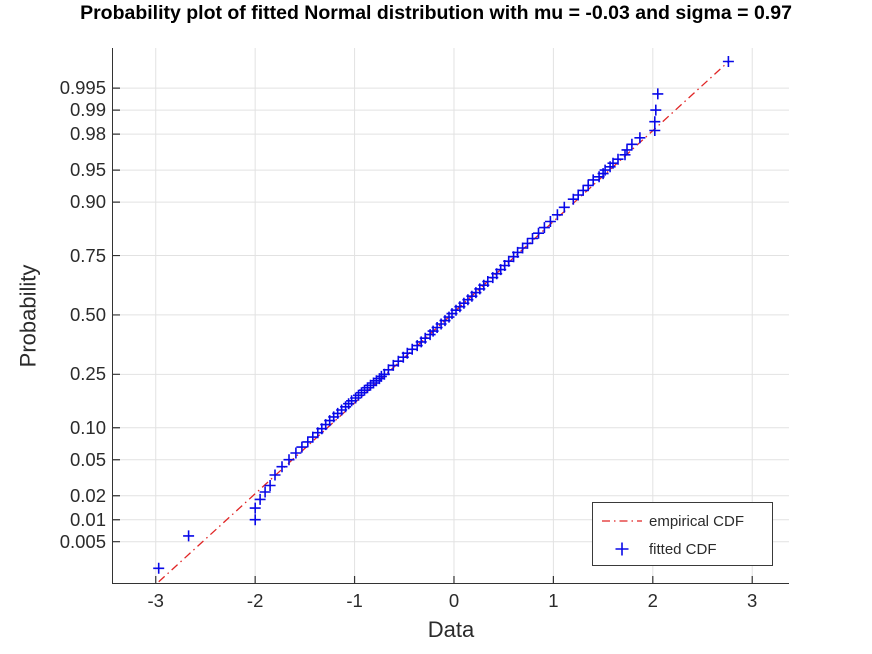 This screenshot has height=654, width=872. I want to click on x-tick-label: -1, so click(354, 600).